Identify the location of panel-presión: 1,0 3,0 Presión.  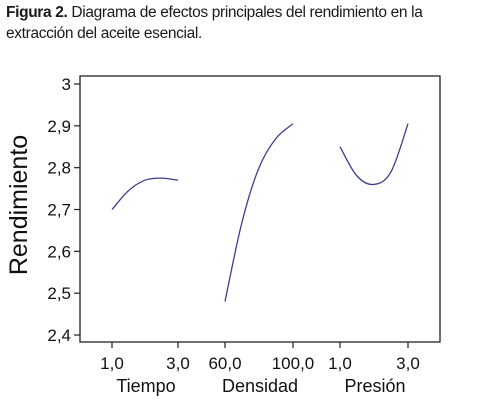
(374, 259).